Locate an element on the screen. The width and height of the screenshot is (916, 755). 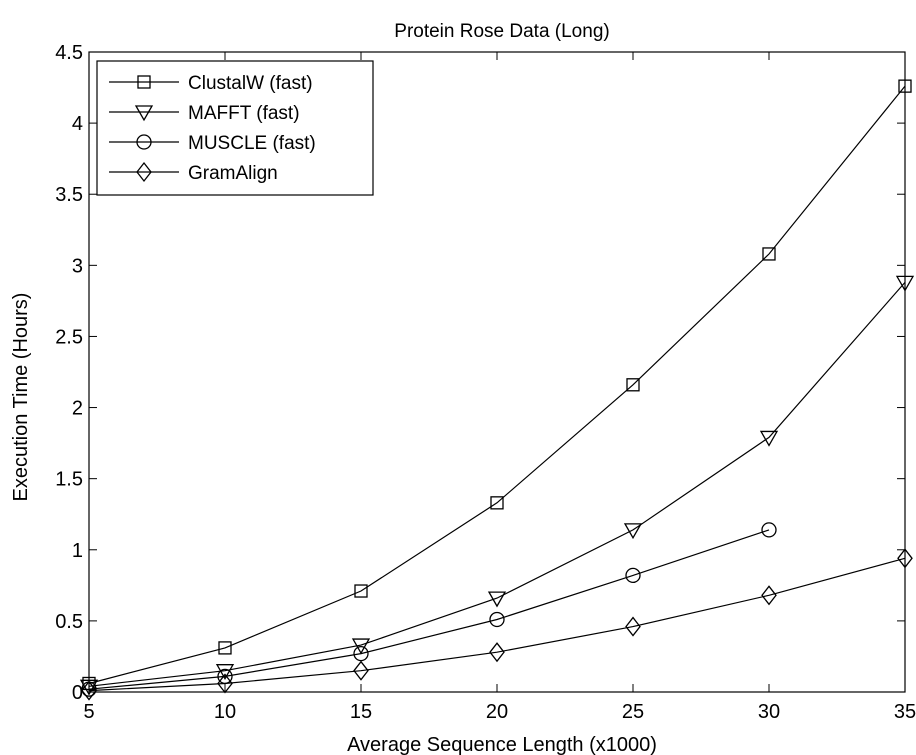
legend-label: MAFFT (fast) is located at coordinates (244, 113).